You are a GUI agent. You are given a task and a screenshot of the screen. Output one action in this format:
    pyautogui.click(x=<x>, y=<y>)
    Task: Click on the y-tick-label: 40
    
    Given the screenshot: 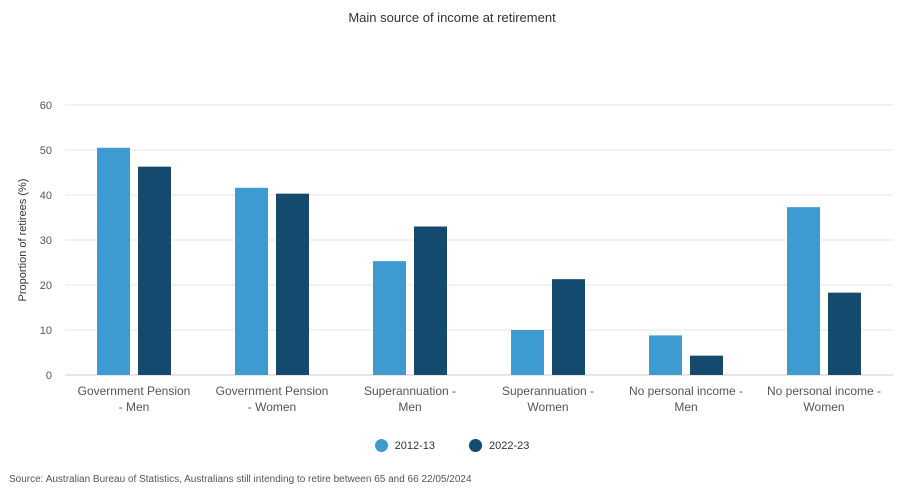 What is the action you would take?
    pyautogui.click(x=46, y=196)
    